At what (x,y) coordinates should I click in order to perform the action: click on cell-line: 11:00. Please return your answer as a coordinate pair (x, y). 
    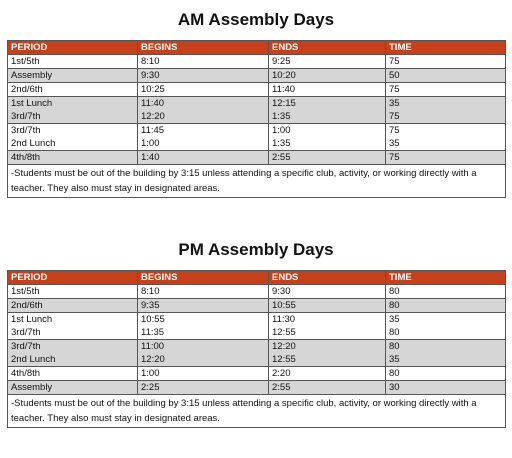
    Looking at the image, I should click on (153, 346).